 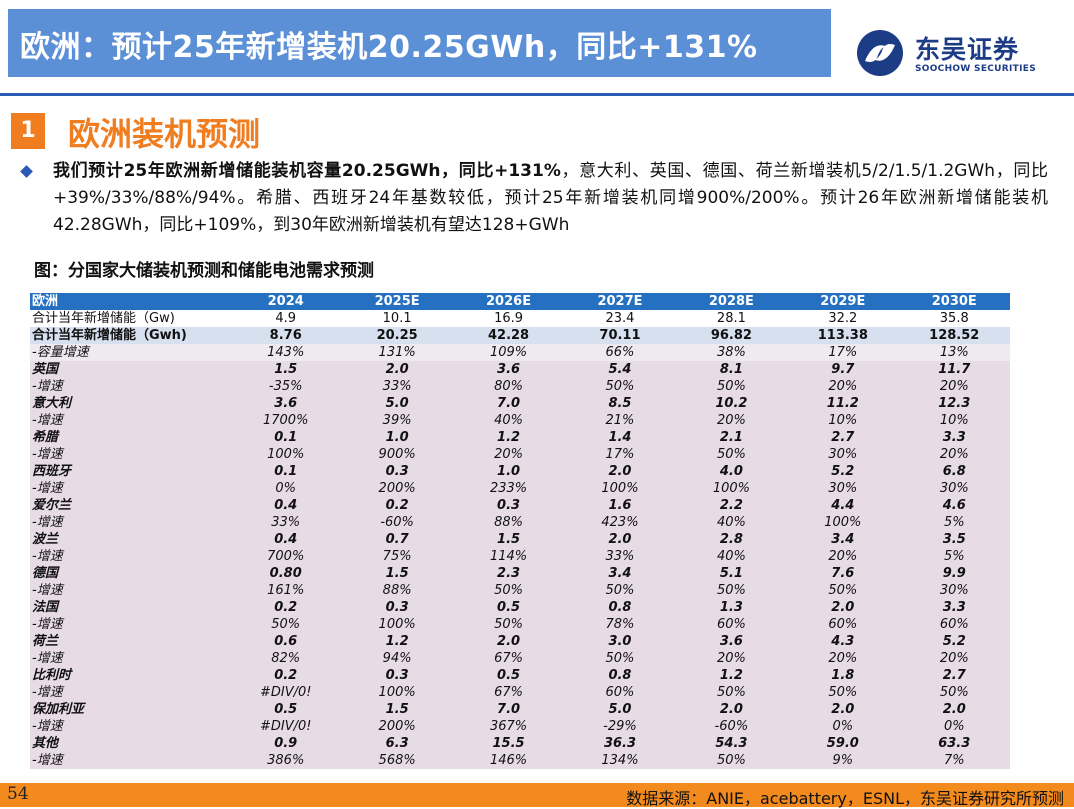 What do you see at coordinates (130, 539) in the screenshot?
I see `row-label-cell: 波兰` at bounding box center [130, 539].